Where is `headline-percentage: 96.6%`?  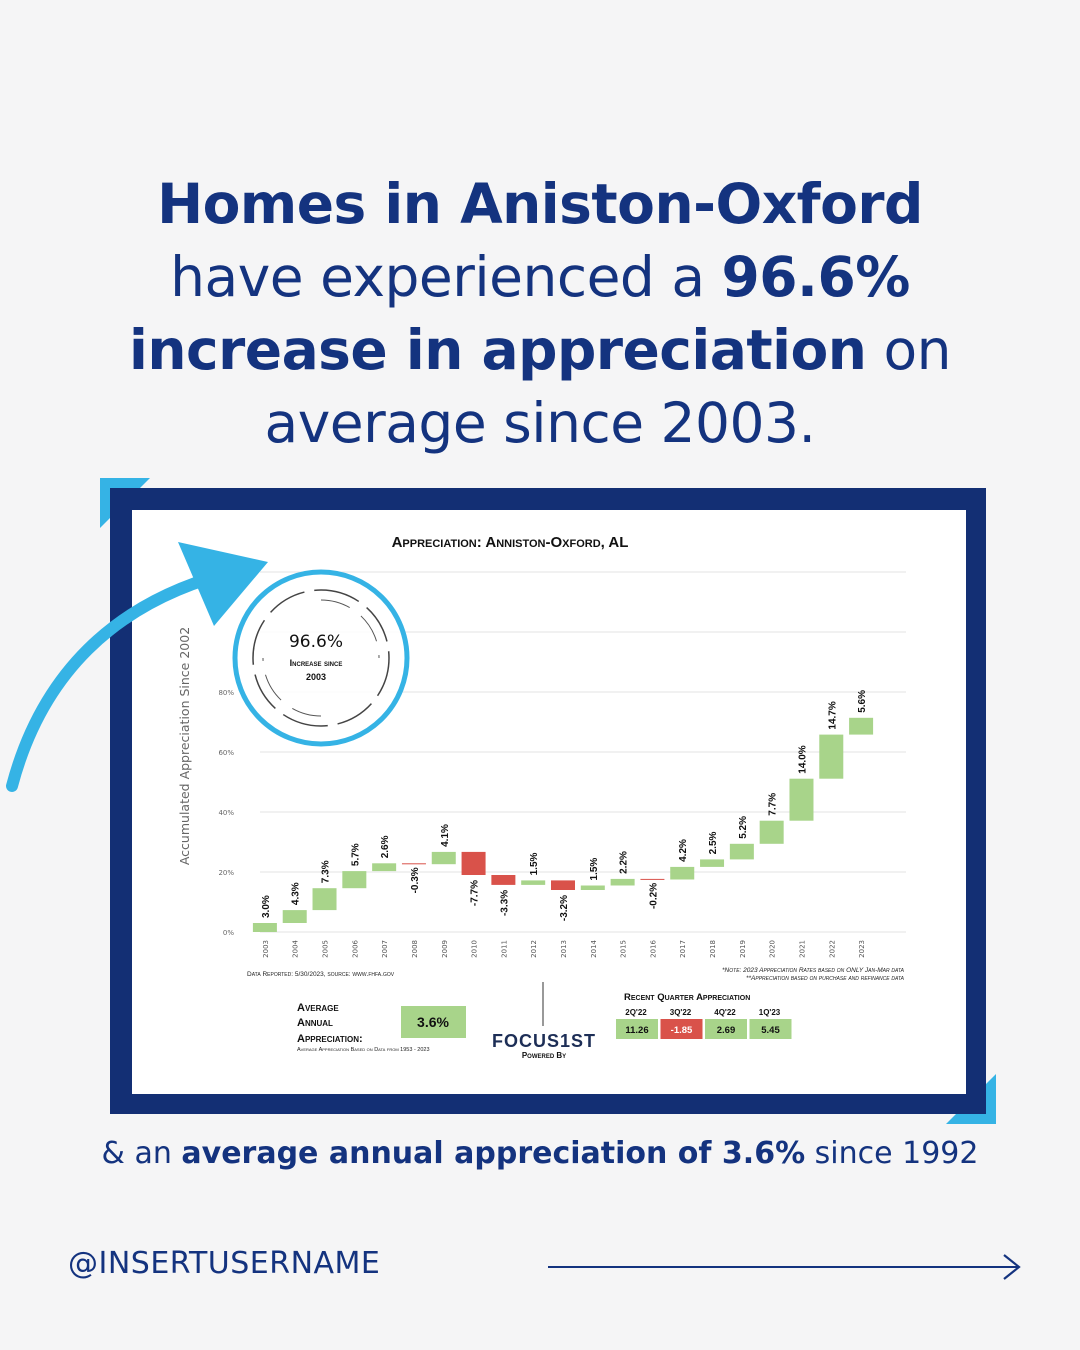 headline-percentage: 96.6% is located at coordinates (816, 277).